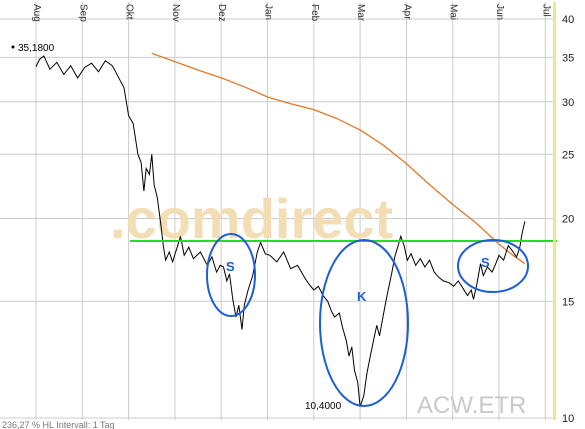  Describe the element at coordinates (314, 13) in the screenshot. I see `month-label: Feb` at that location.